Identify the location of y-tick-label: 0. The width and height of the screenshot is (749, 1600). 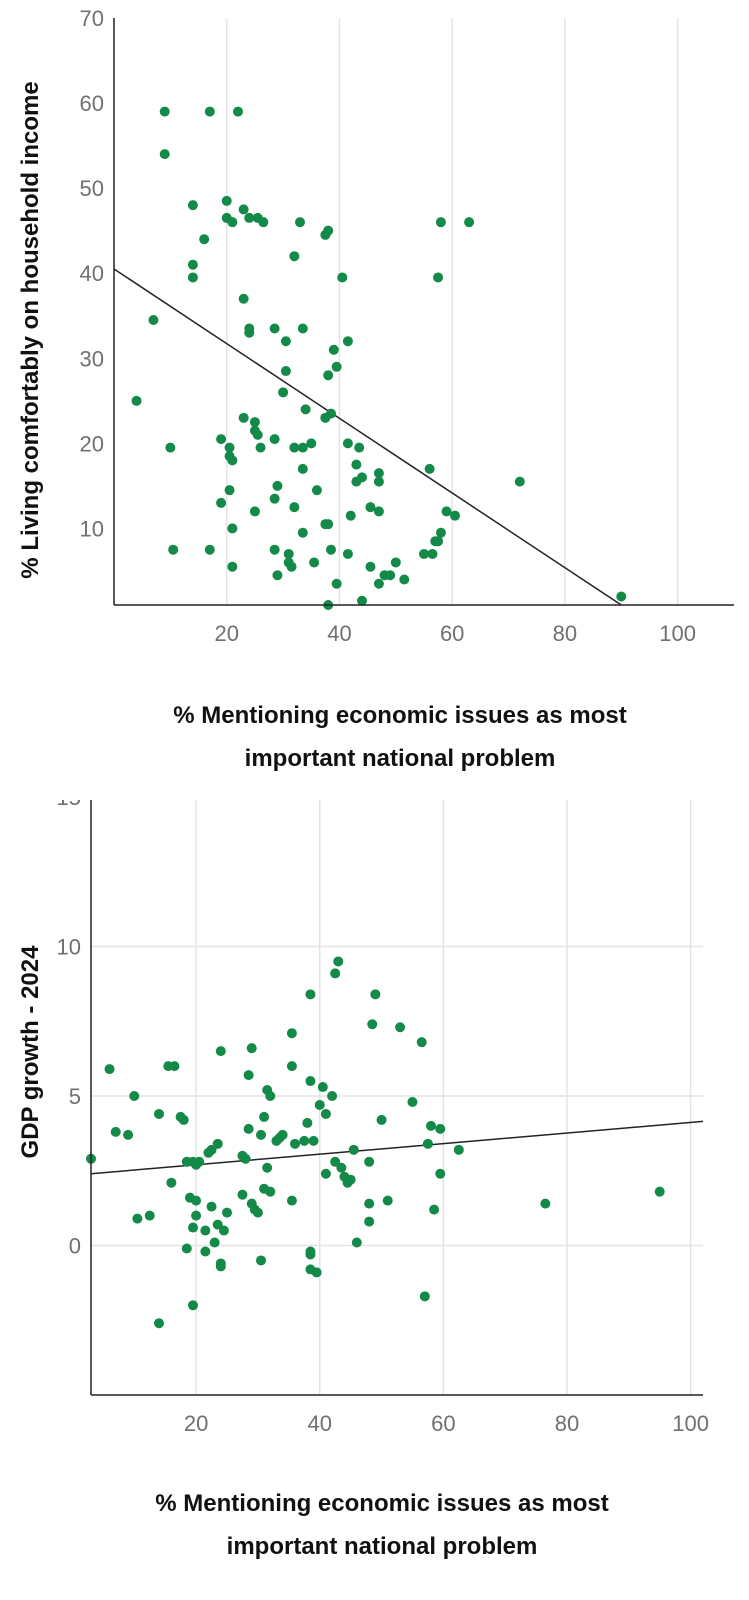
(75, 1246).